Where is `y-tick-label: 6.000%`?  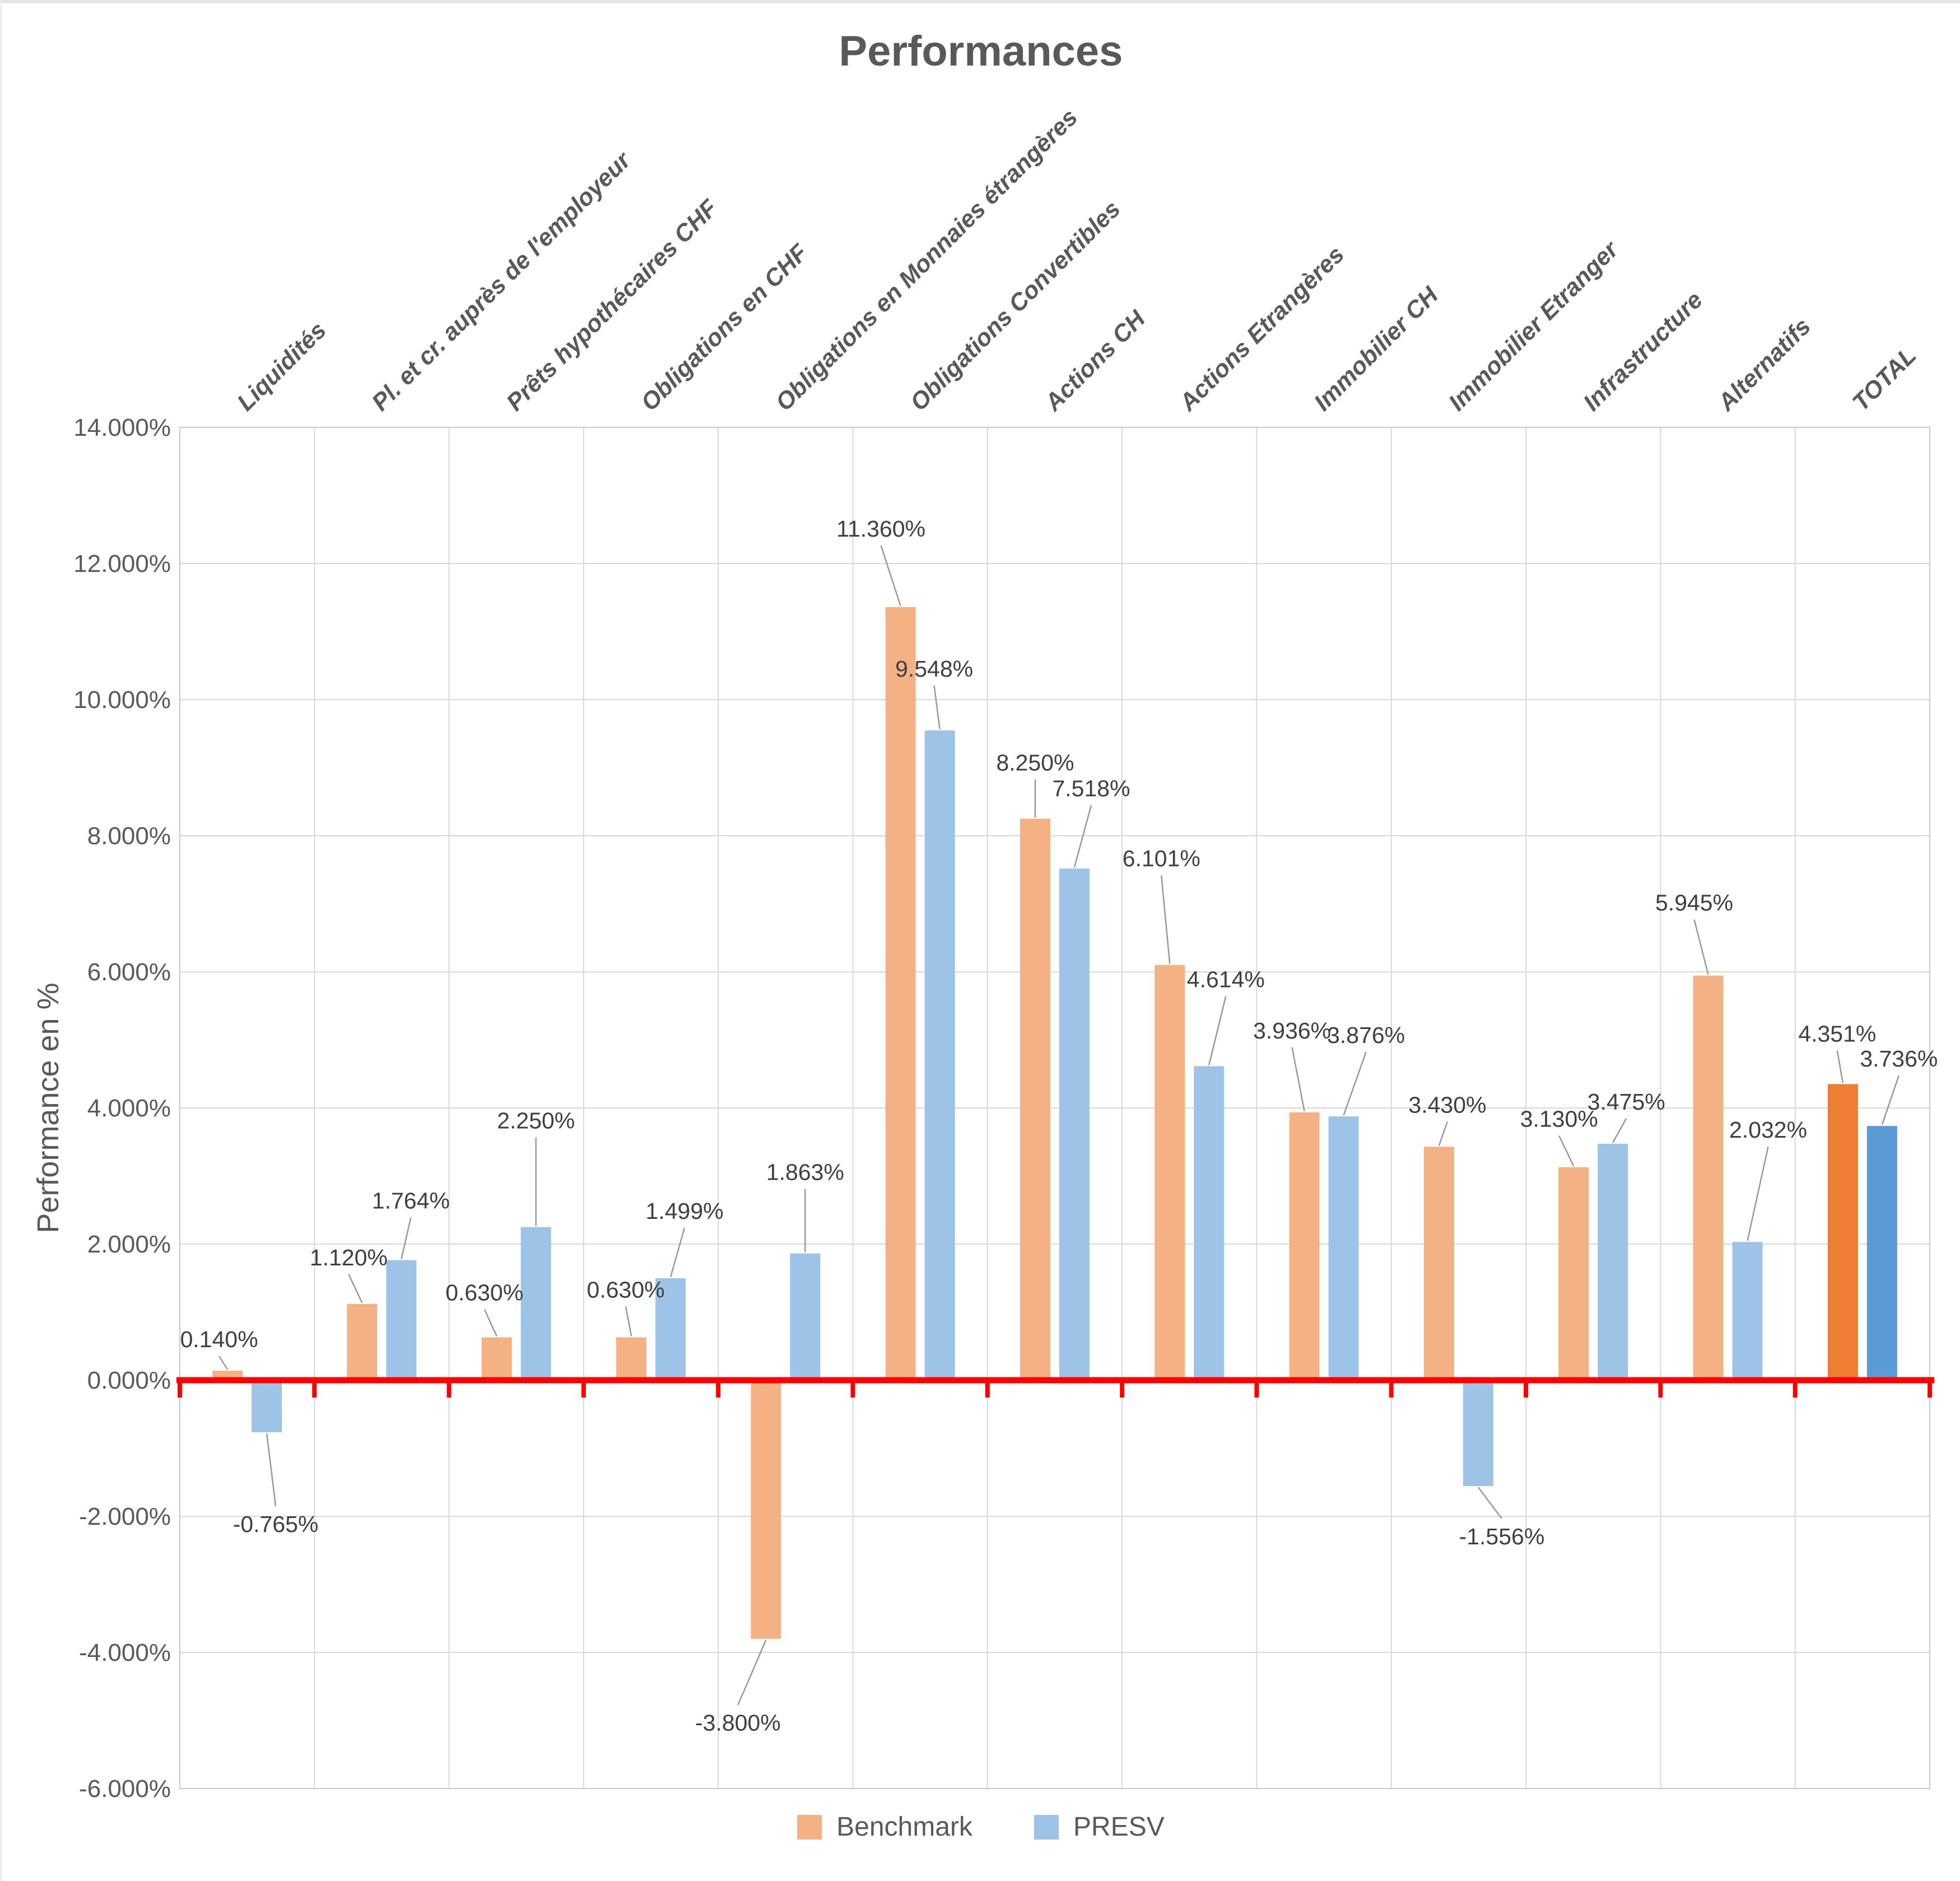 y-tick-label: 6.000% is located at coordinates (129, 972).